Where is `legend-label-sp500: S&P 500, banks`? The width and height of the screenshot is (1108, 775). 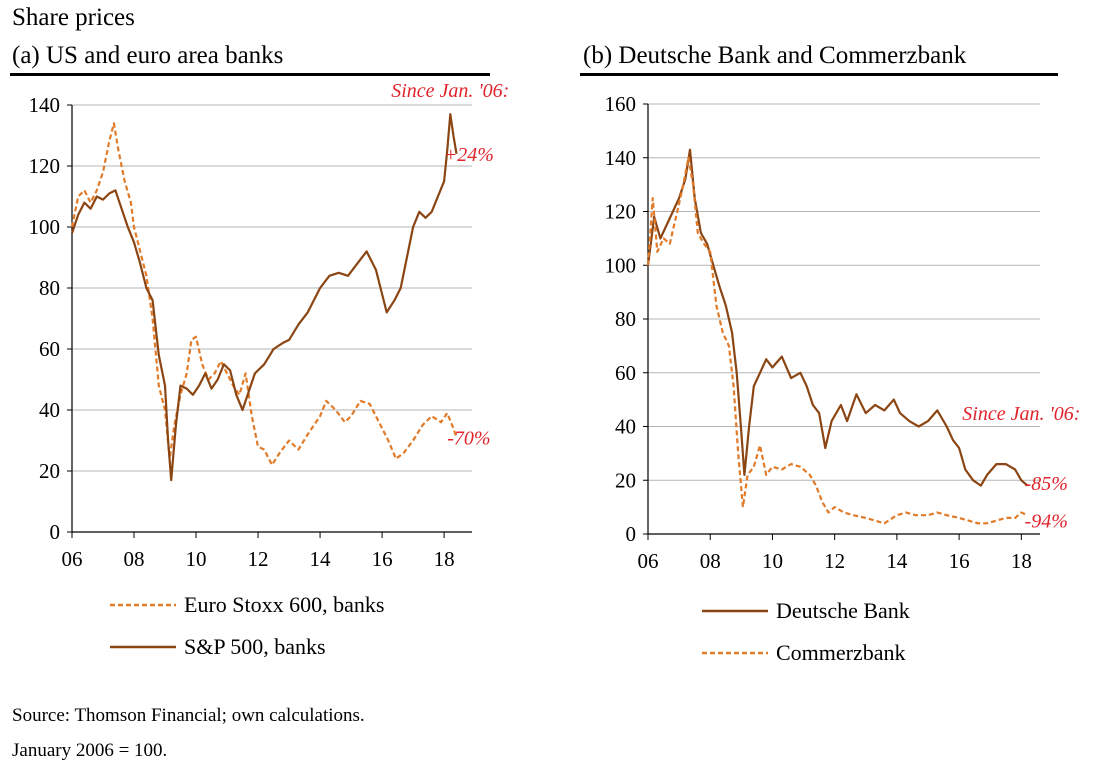
legend-label-sp500: S&P 500, banks is located at coordinates (255, 646).